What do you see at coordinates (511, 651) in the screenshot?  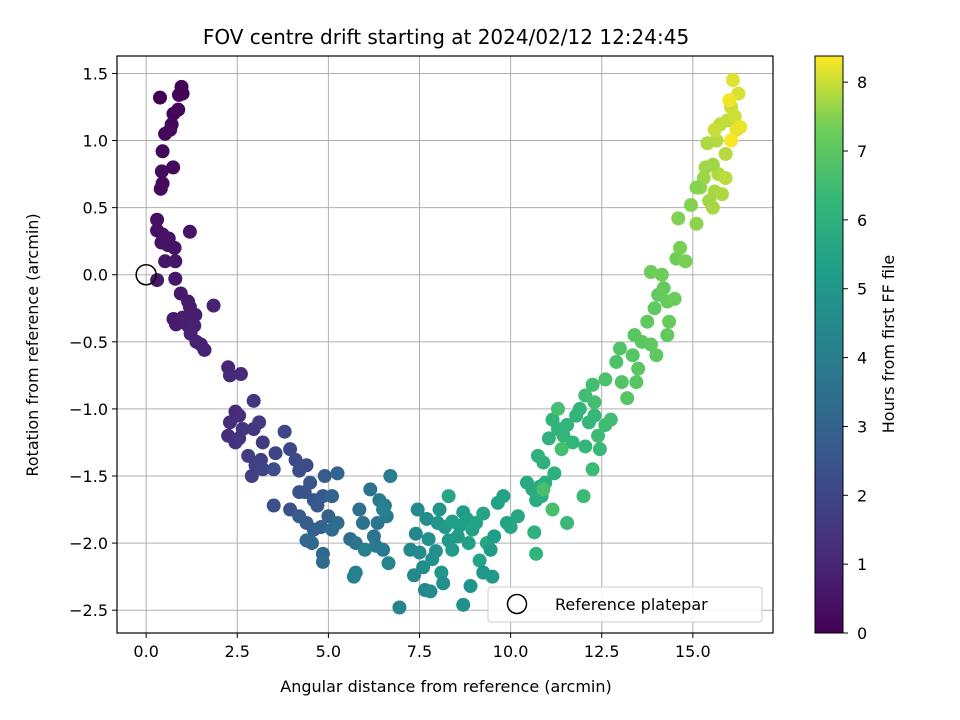 I see `x-tick-label: 10.0` at bounding box center [511, 651].